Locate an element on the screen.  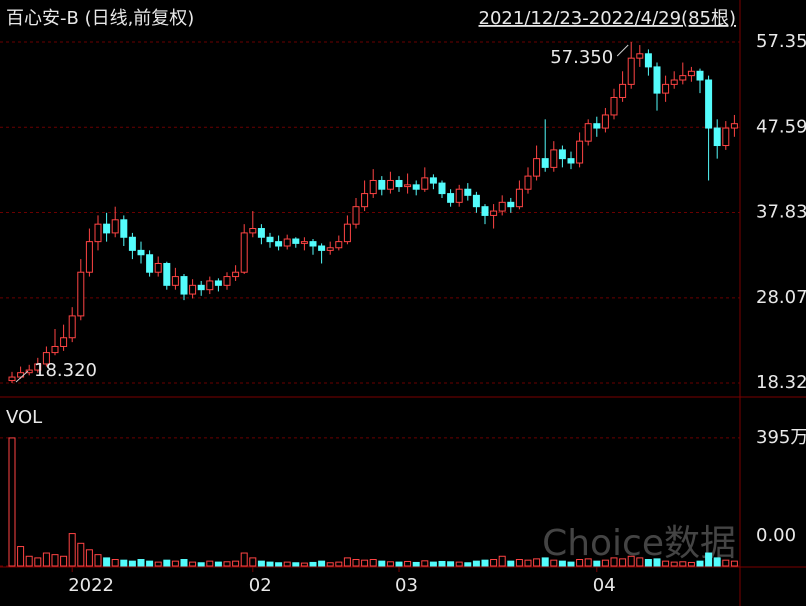
annotation: 18.320 is located at coordinates (65, 370).